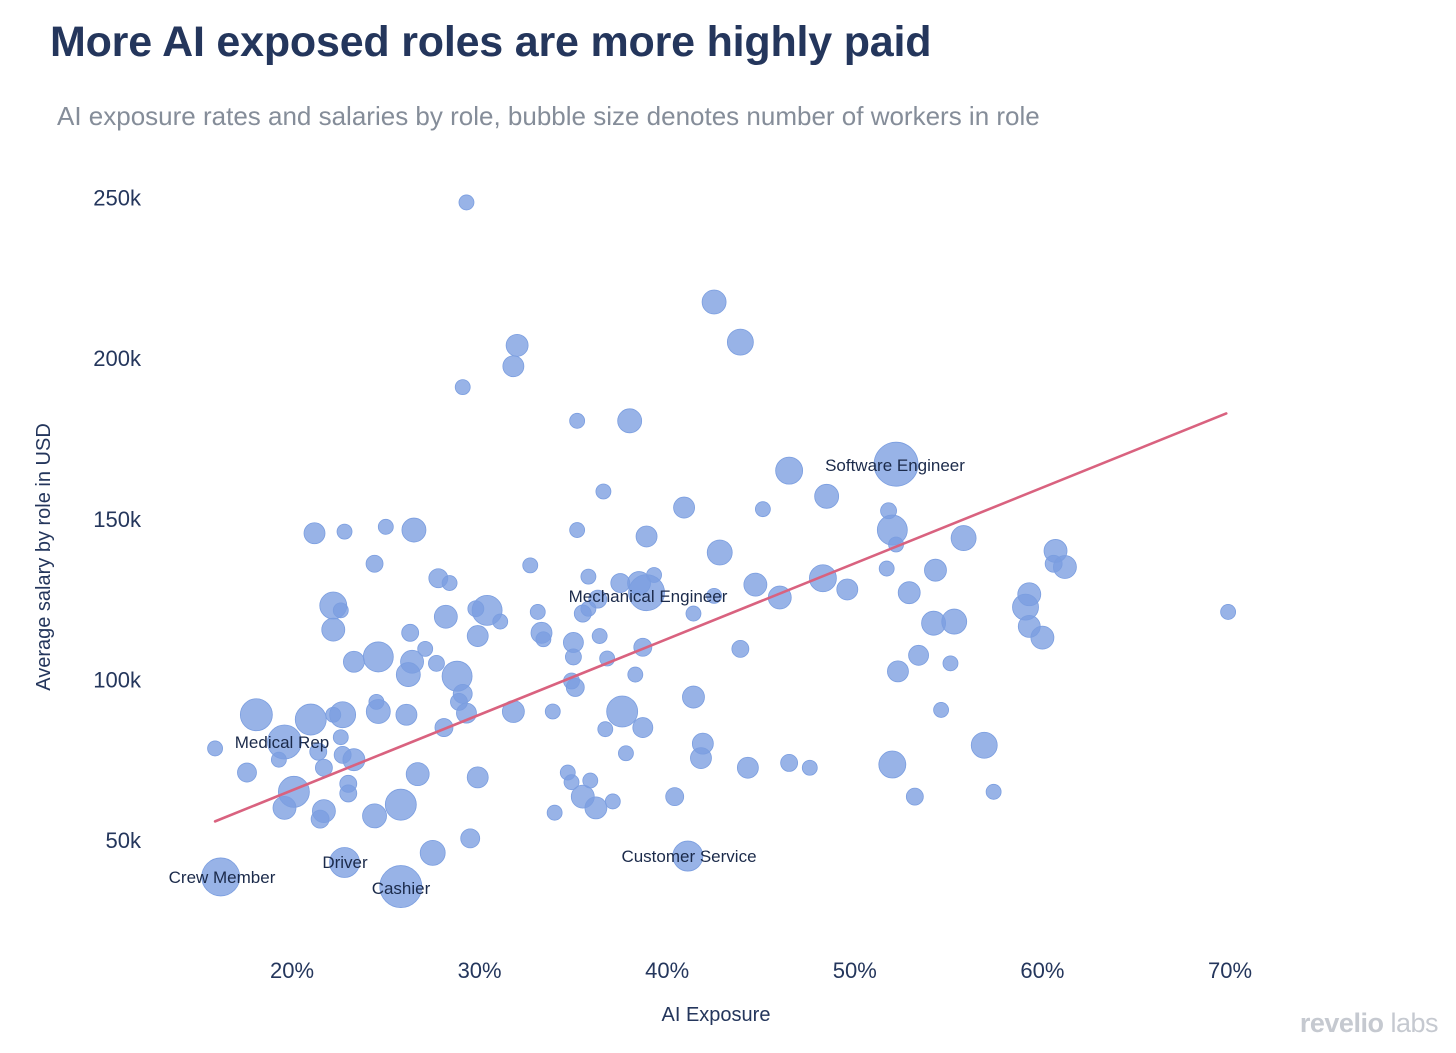 Image resolution: width=1456 pixels, height=1053 pixels. I want to click on x-axis-title: AI Exposure, so click(716, 1015).